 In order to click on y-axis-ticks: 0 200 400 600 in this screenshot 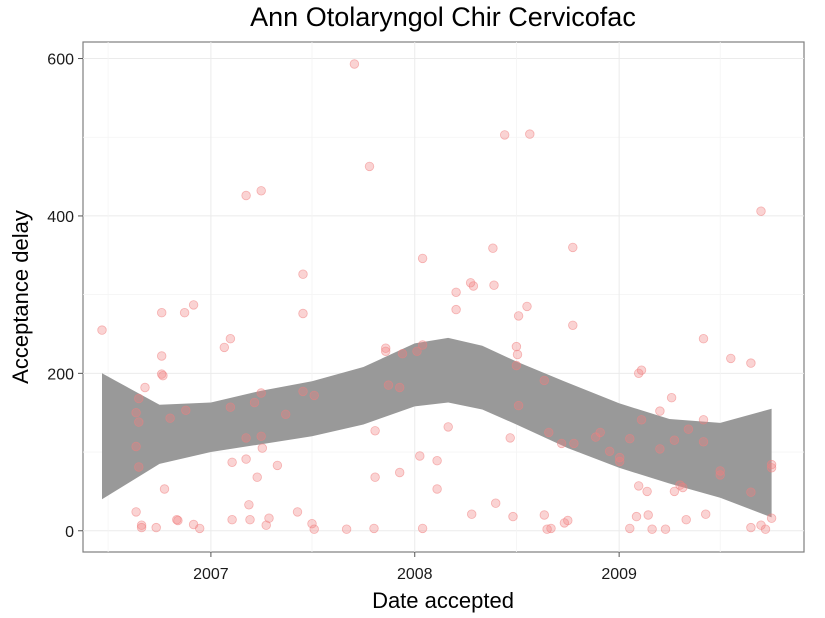, I will do `click(65, 296)`.